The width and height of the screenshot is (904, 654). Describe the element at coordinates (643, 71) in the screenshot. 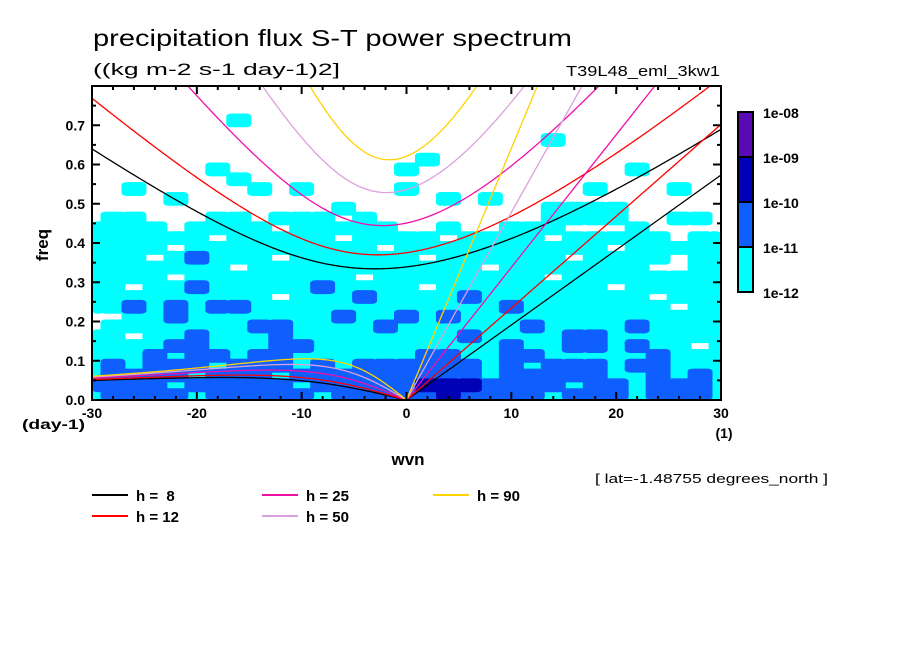

I see `run-label: T39L48_eml_3kw1` at that location.